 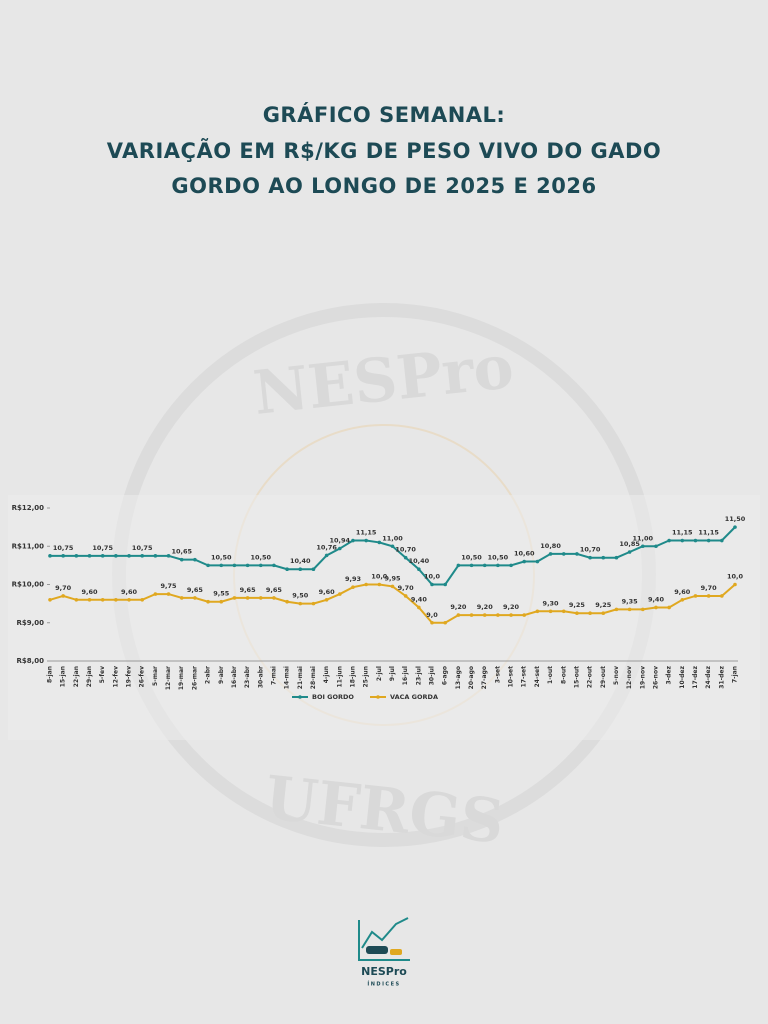 What do you see at coordinates (181, 552) in the screenshot?
I see `data-label: 10,65` at bounding box center [181, 552].